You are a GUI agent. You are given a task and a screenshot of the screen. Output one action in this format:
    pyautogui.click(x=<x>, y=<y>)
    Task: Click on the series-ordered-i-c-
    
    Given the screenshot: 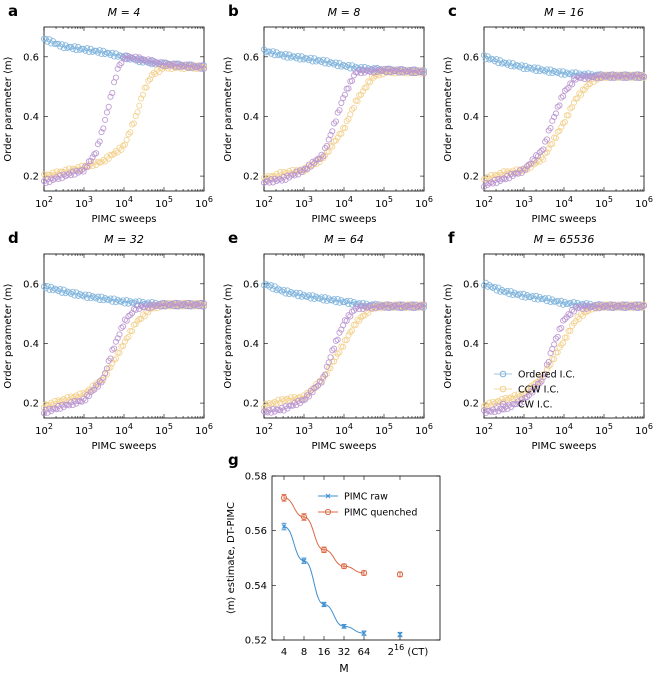 What is the action you would take?
    pyautogui.click(x=564, y=66)
    